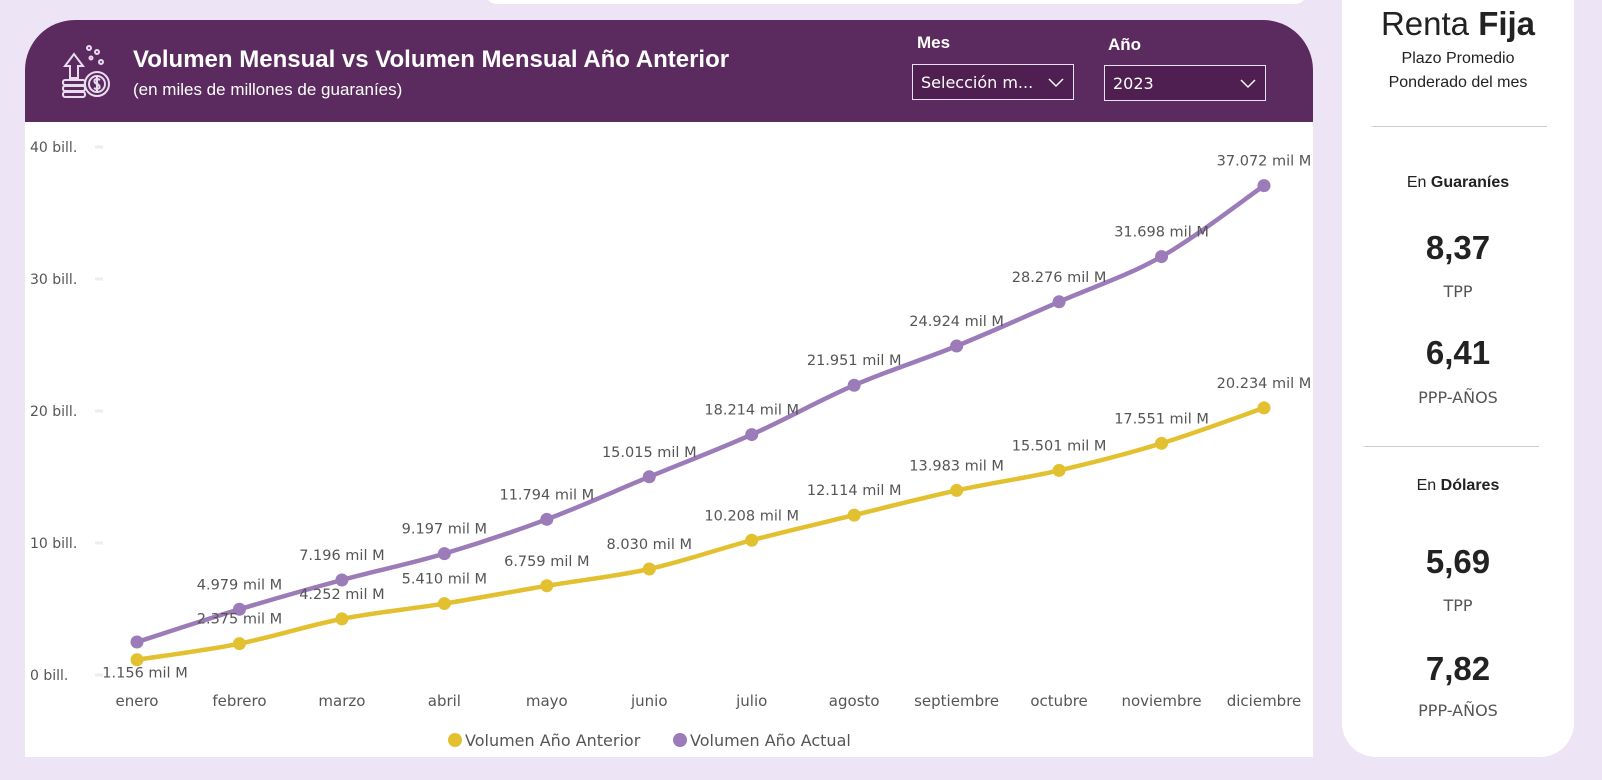 The image size is (1602, 780). I want to click on x-tick-label: abril, so click(444, 701).